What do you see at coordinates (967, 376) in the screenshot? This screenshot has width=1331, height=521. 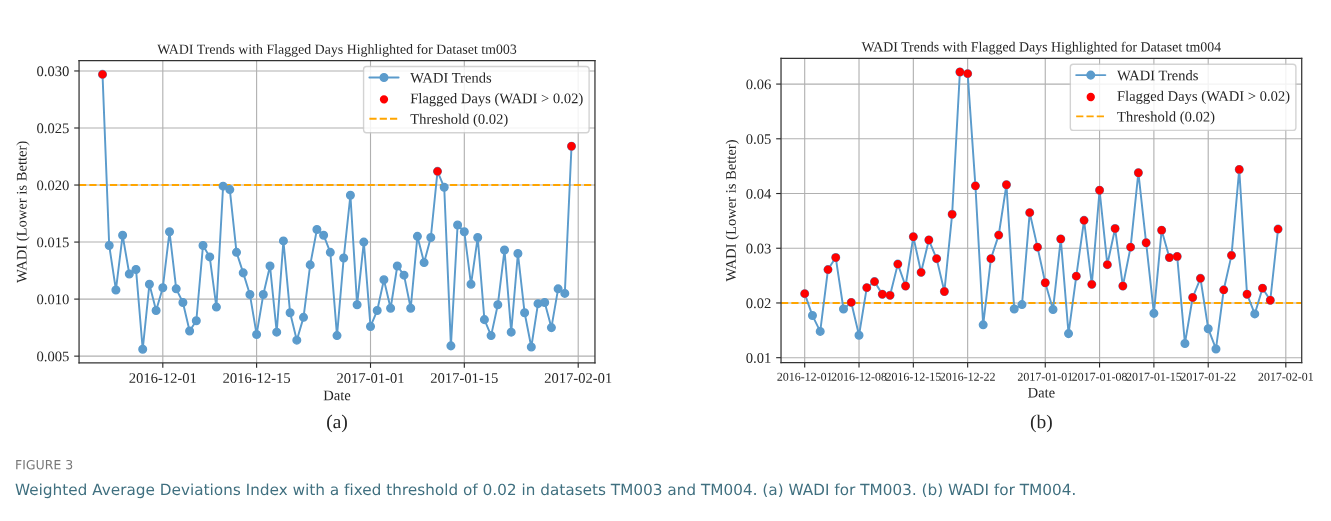 I see `x-tick-label: 2016-12-22` at bounding box center [967, 376].